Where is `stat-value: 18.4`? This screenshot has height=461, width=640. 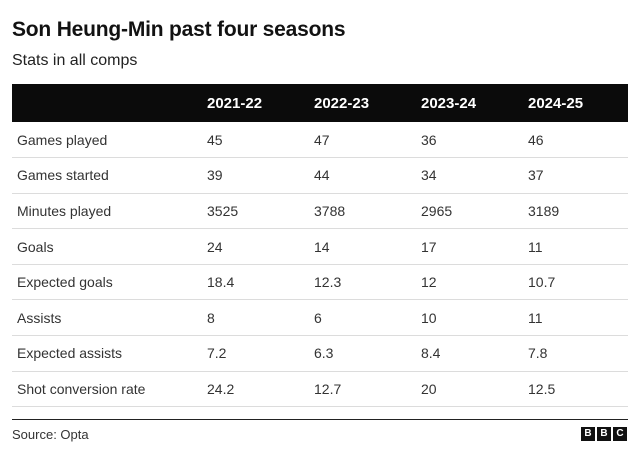
stat-value: 18.4 is located at coordinates (221, 282).